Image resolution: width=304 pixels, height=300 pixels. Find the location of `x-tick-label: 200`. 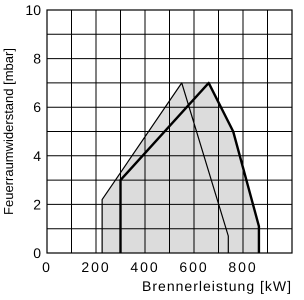

x-tick-label: 200 is located at coordinates (96, 267).